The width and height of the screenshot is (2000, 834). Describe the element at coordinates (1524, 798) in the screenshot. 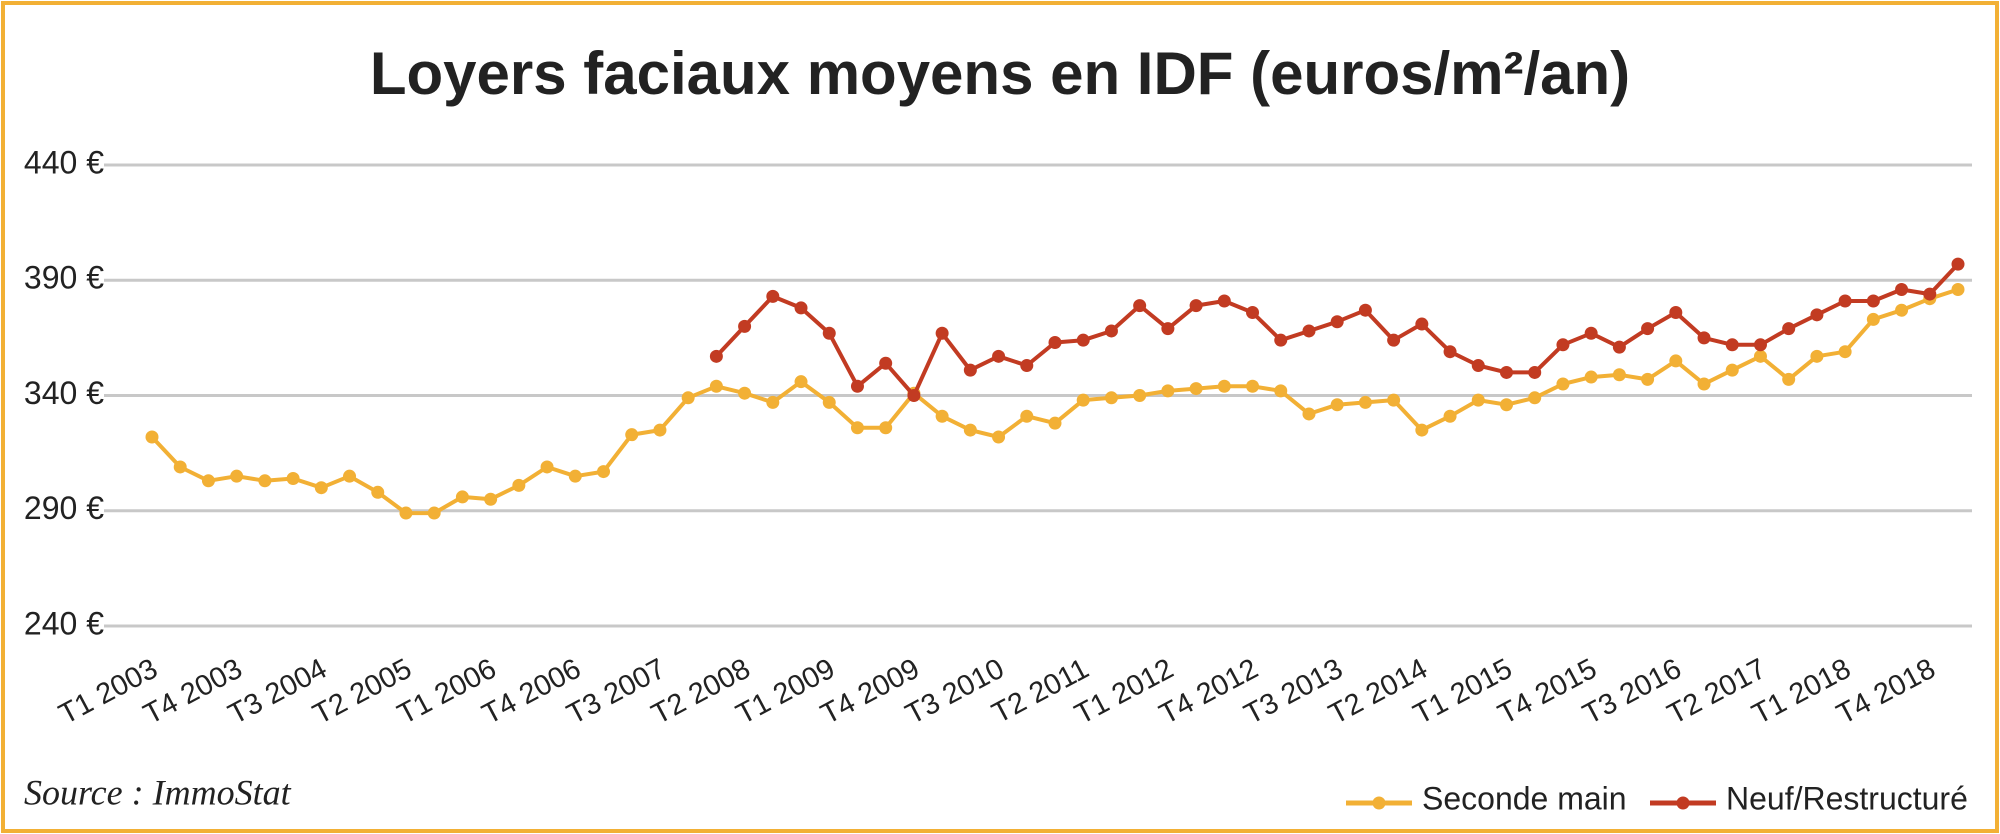

I see `legend-label: Seconde main` at that location.